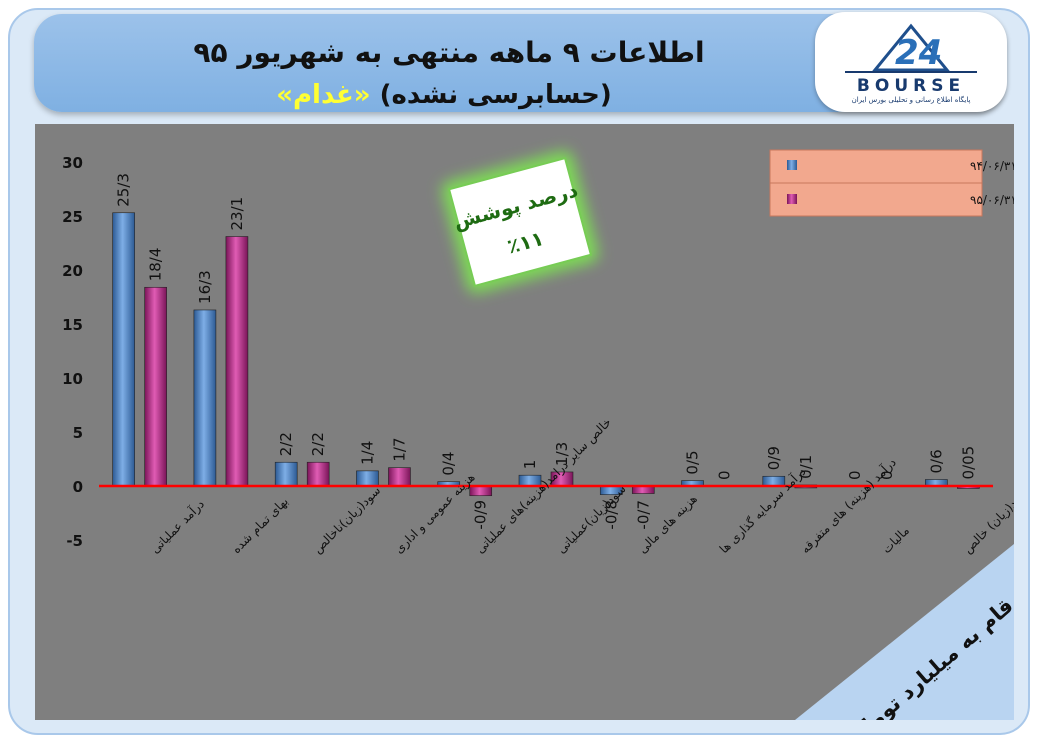 The image size is (1038, 743). What do you see at coordinates (78, 433) in the screenshot?
I see `y-tick-label: 5` at bounding box center [78, 433].